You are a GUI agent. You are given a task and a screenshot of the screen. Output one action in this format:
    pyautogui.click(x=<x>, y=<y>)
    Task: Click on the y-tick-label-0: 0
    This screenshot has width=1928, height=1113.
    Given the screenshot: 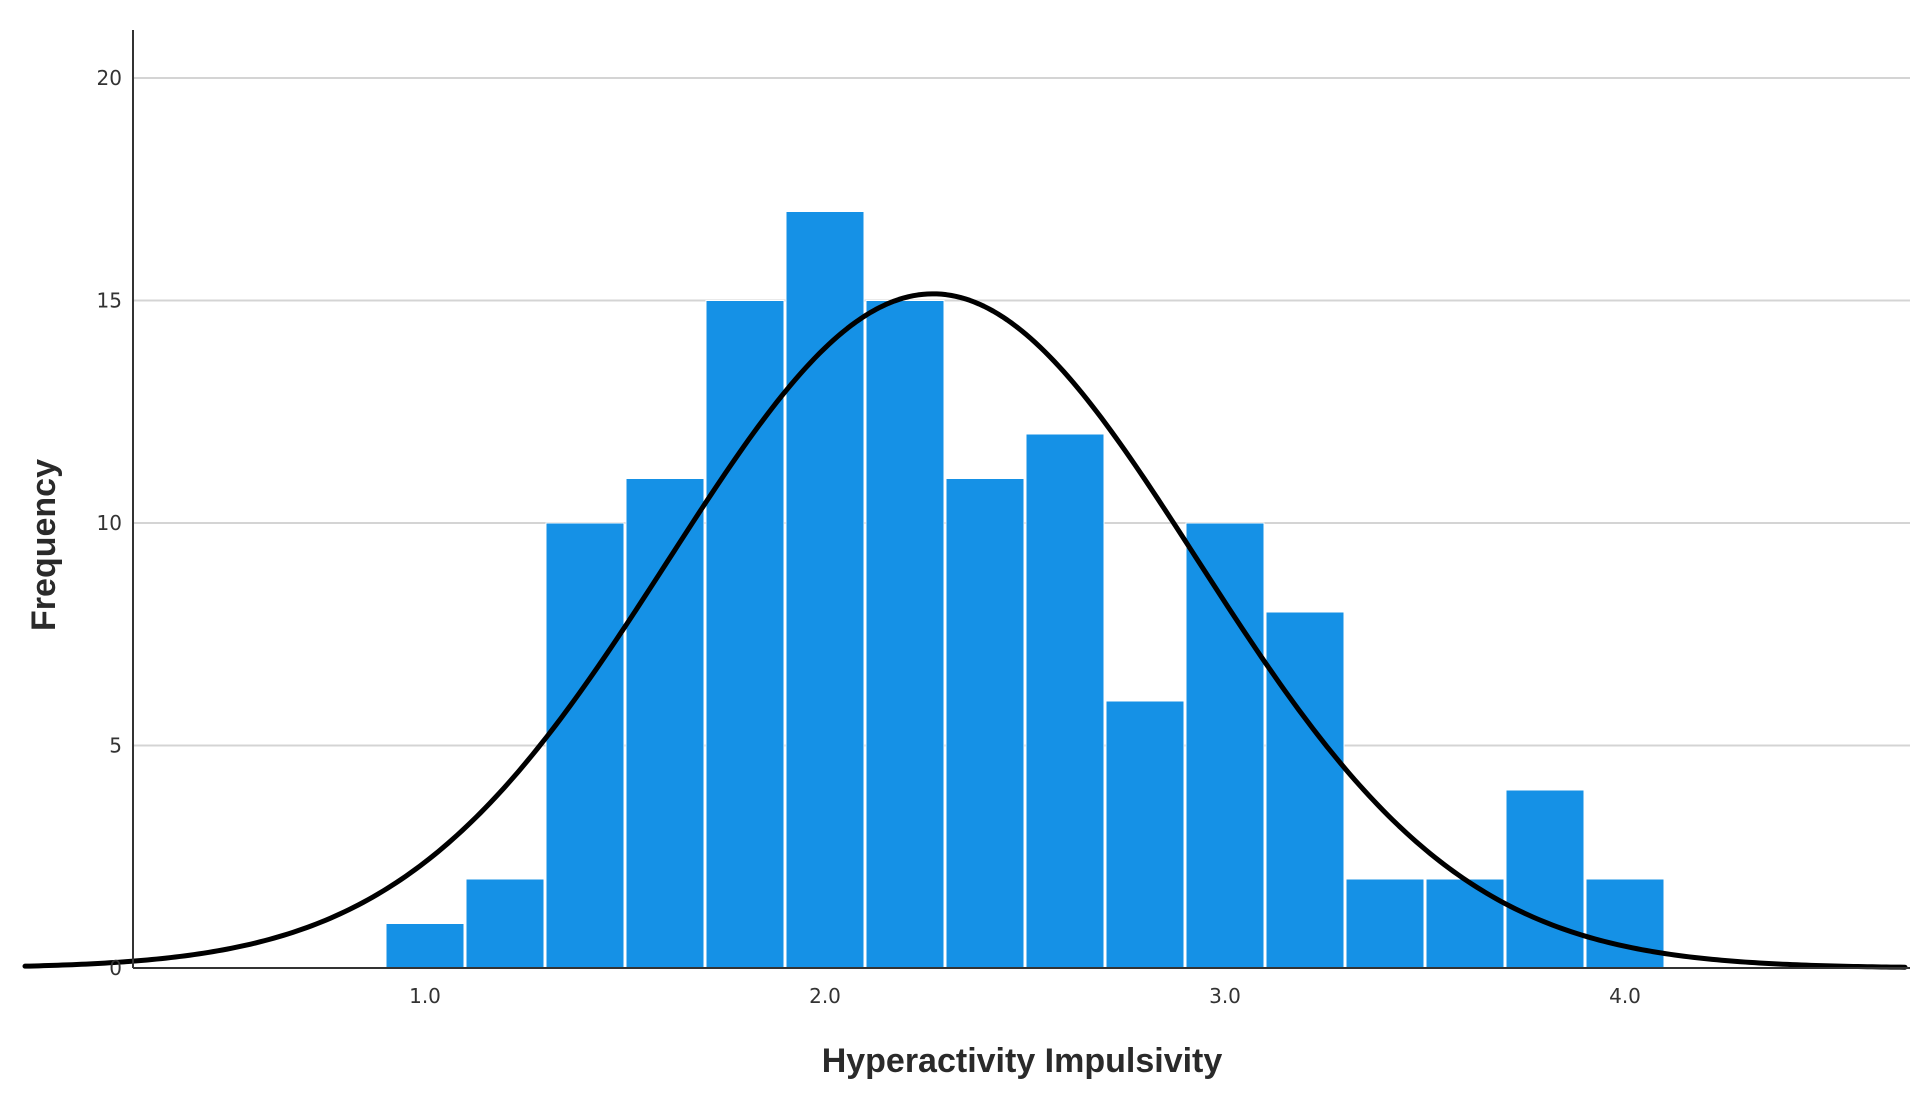 What is the action you would take?
    pyautogui.click(x=115, y=968)
    